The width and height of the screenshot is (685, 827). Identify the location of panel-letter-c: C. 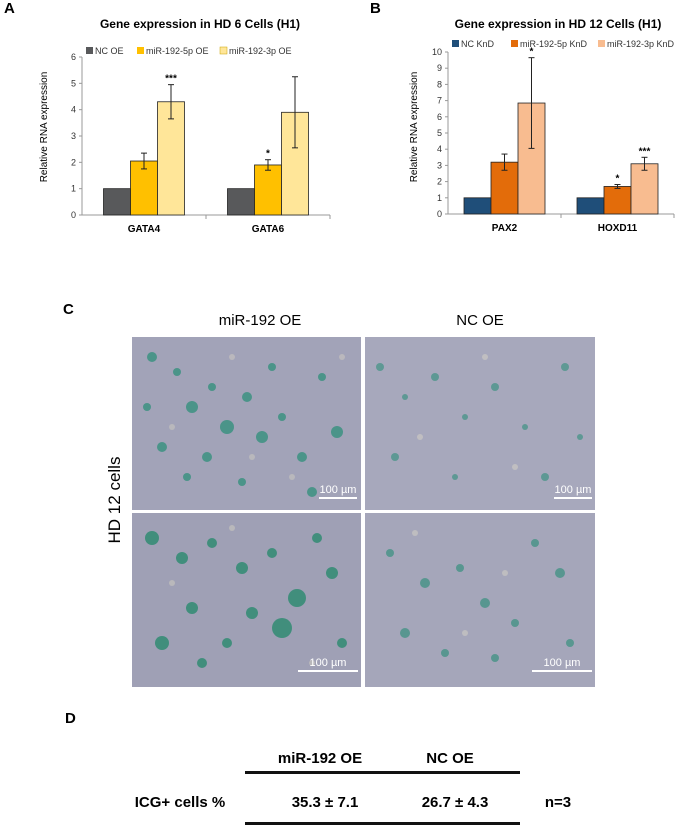
(68, 309).